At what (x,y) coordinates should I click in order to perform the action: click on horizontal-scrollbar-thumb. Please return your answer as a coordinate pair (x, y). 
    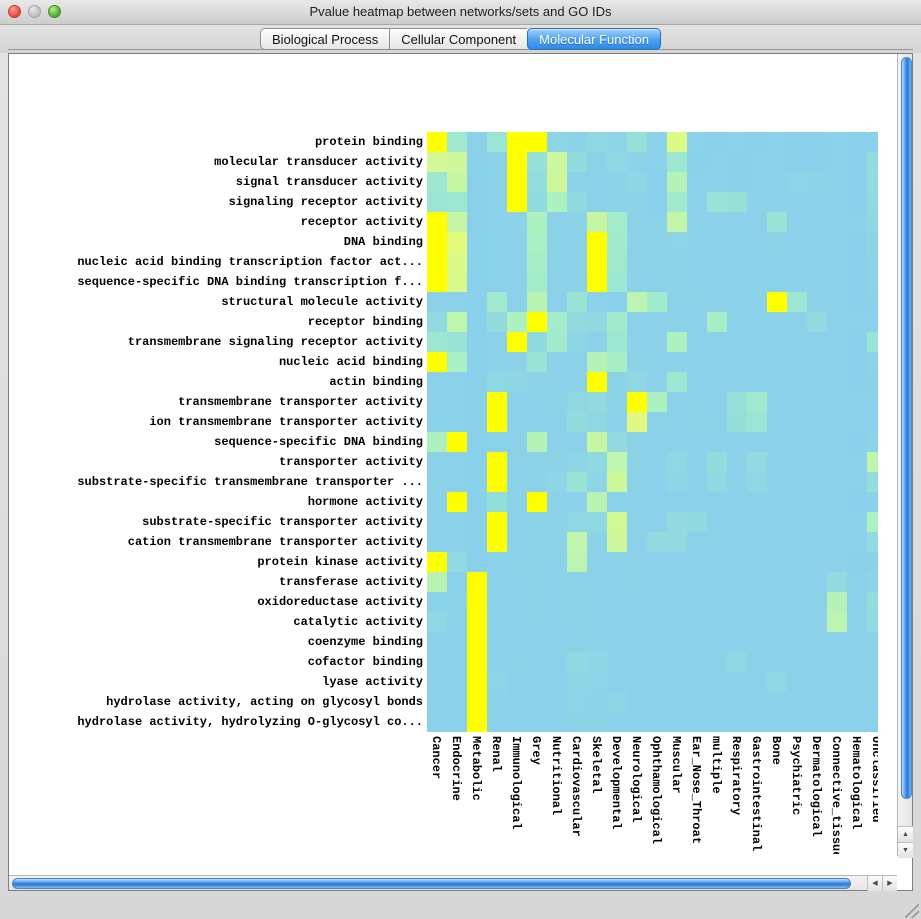
    Looking at the image, I should click on (431, 883).